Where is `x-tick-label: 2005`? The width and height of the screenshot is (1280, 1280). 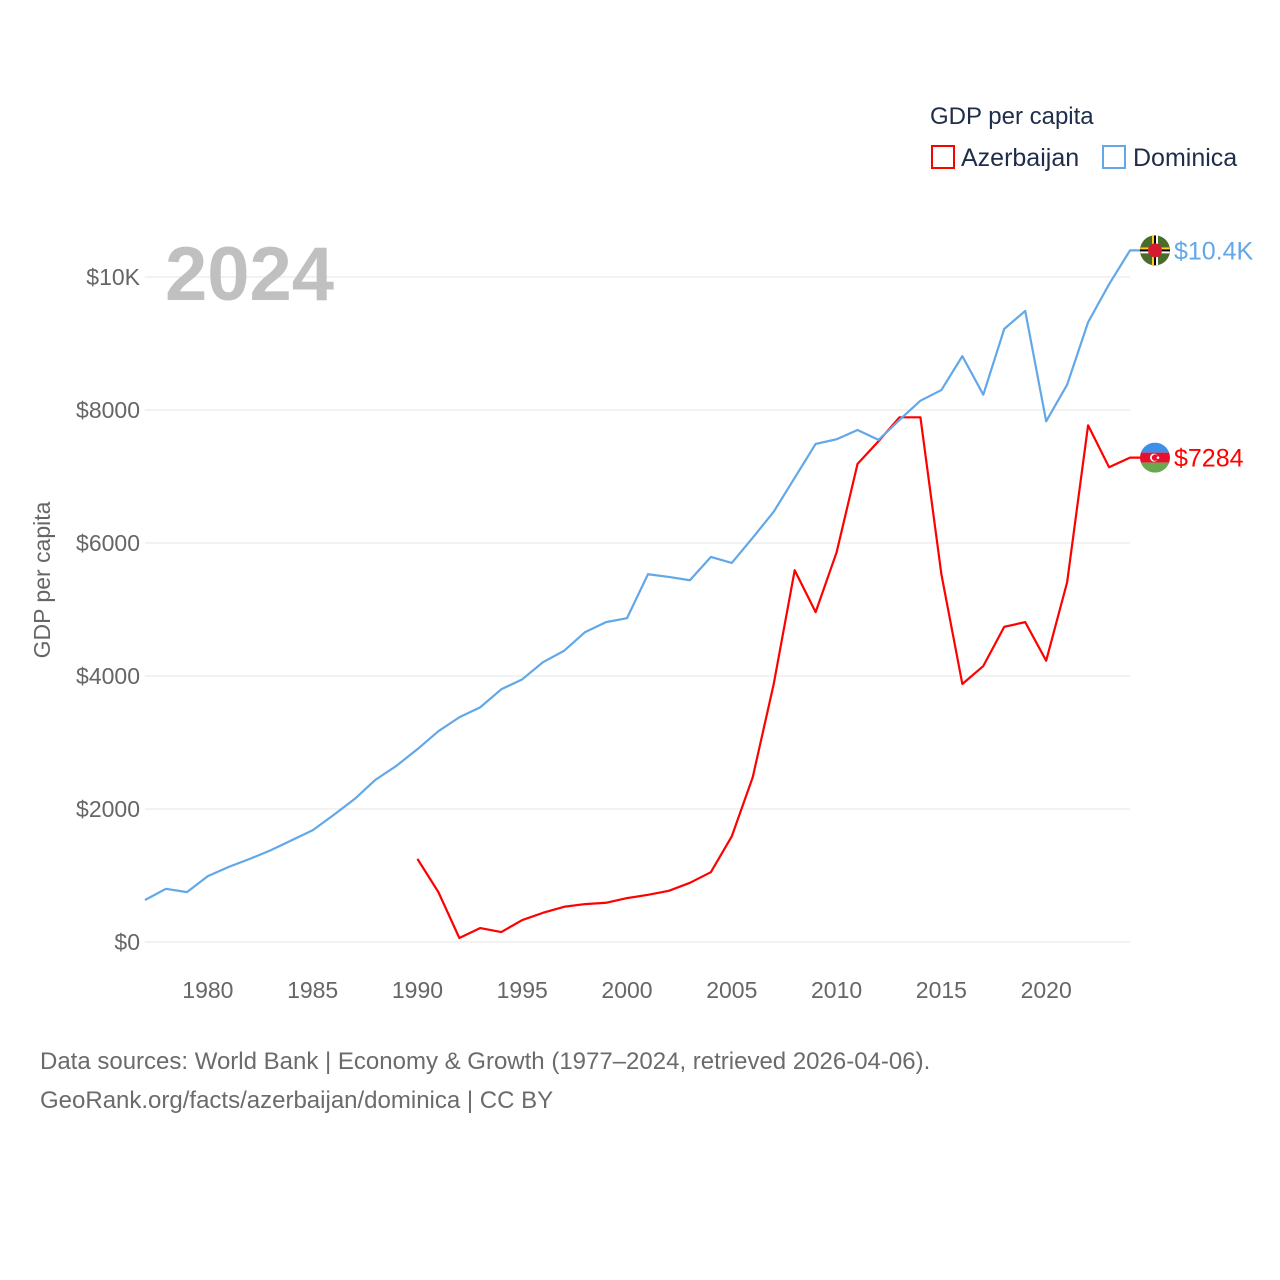 x-tick-label: 2005 is located at coordinates (731, 990).